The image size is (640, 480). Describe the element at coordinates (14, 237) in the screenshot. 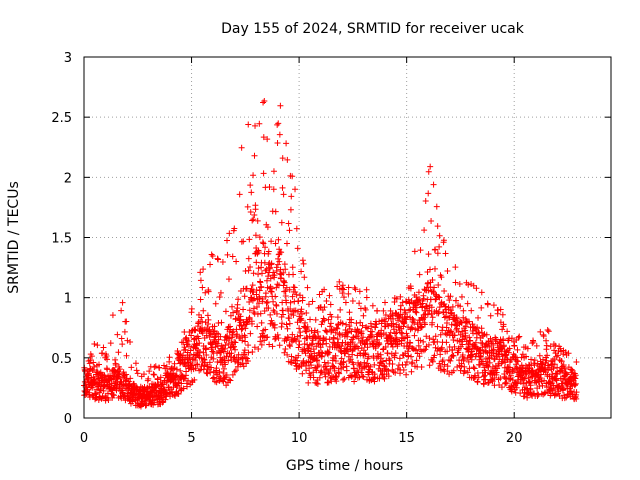

I see `y-axis-label: SRMTID / TECUs` at that location.